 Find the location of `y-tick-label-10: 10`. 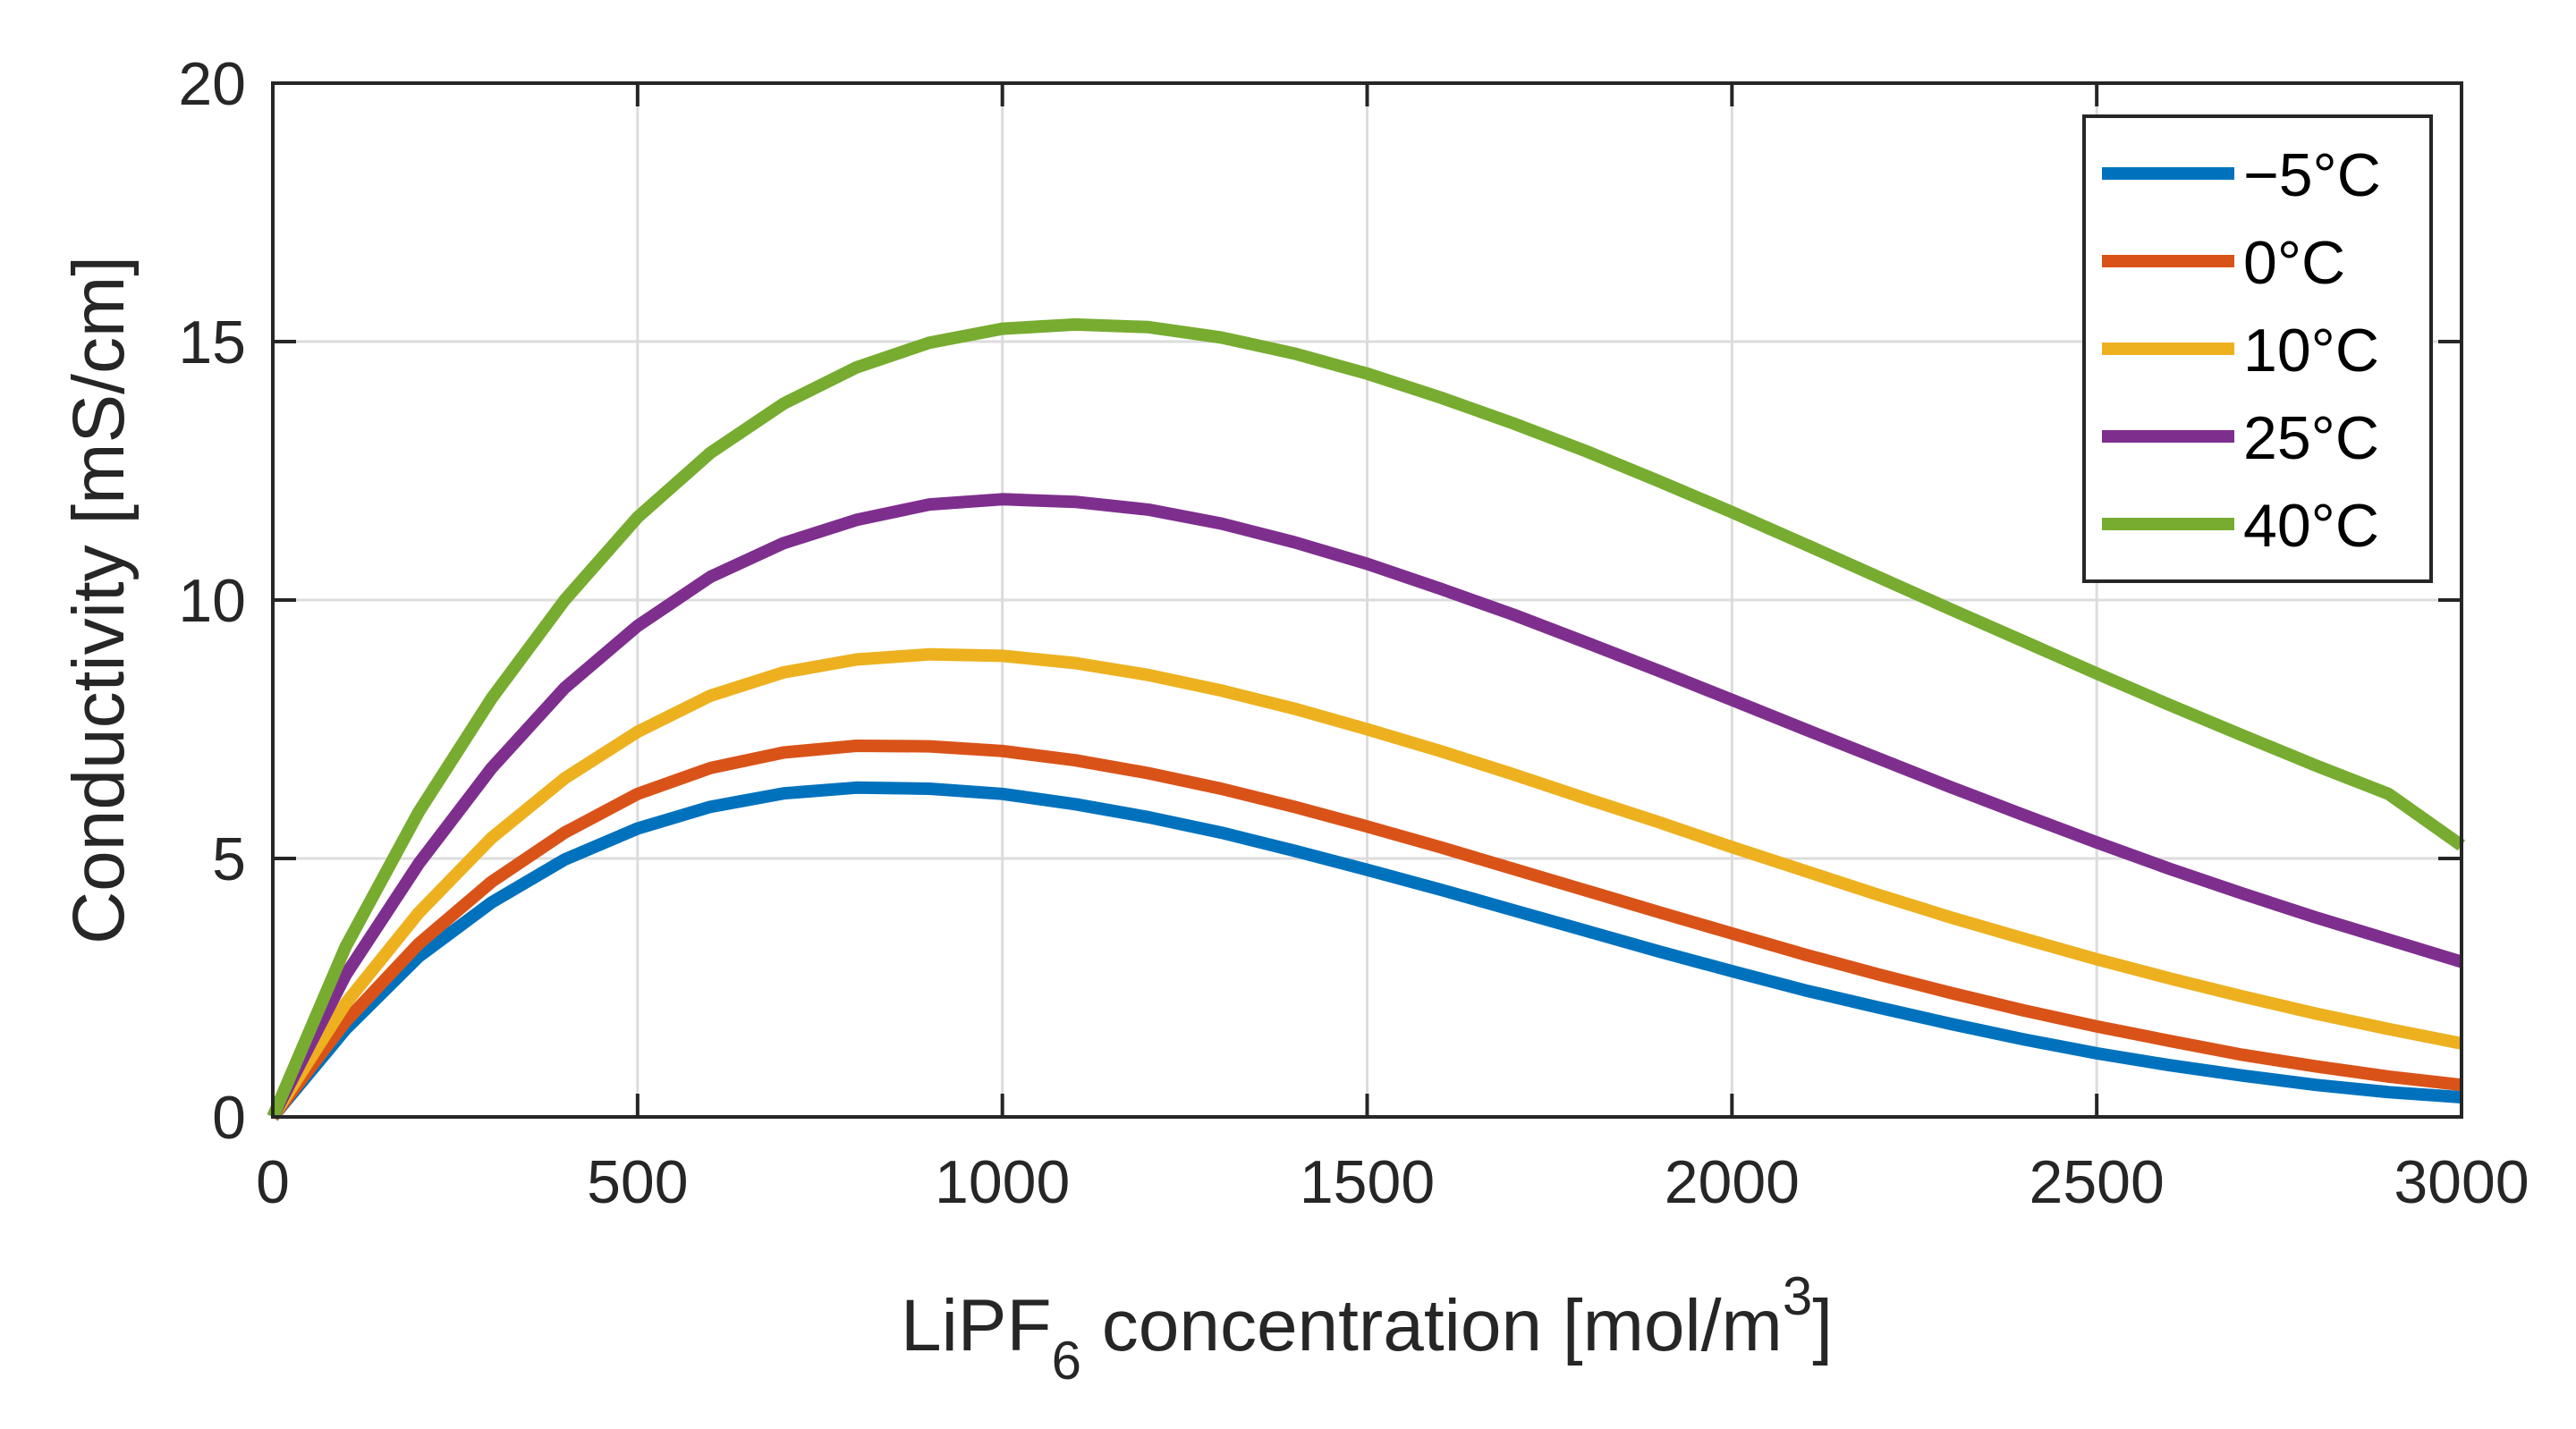

y-tick-label-10: 10 is located at coordinates (212, 601).